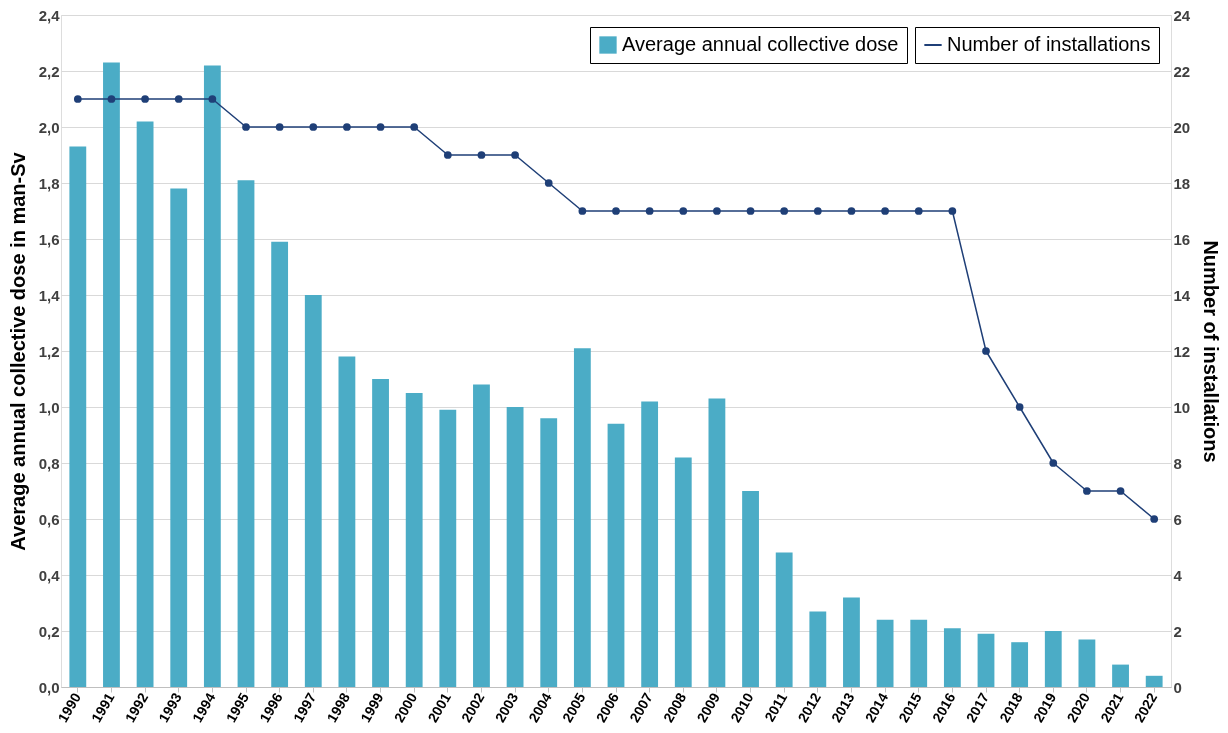 Image resolution: width=1228 pixels, height=733 pixels. Describe the element at coordinates (49, 631) in the screenshot. I see `y-tick-label: 0,2` at that location.